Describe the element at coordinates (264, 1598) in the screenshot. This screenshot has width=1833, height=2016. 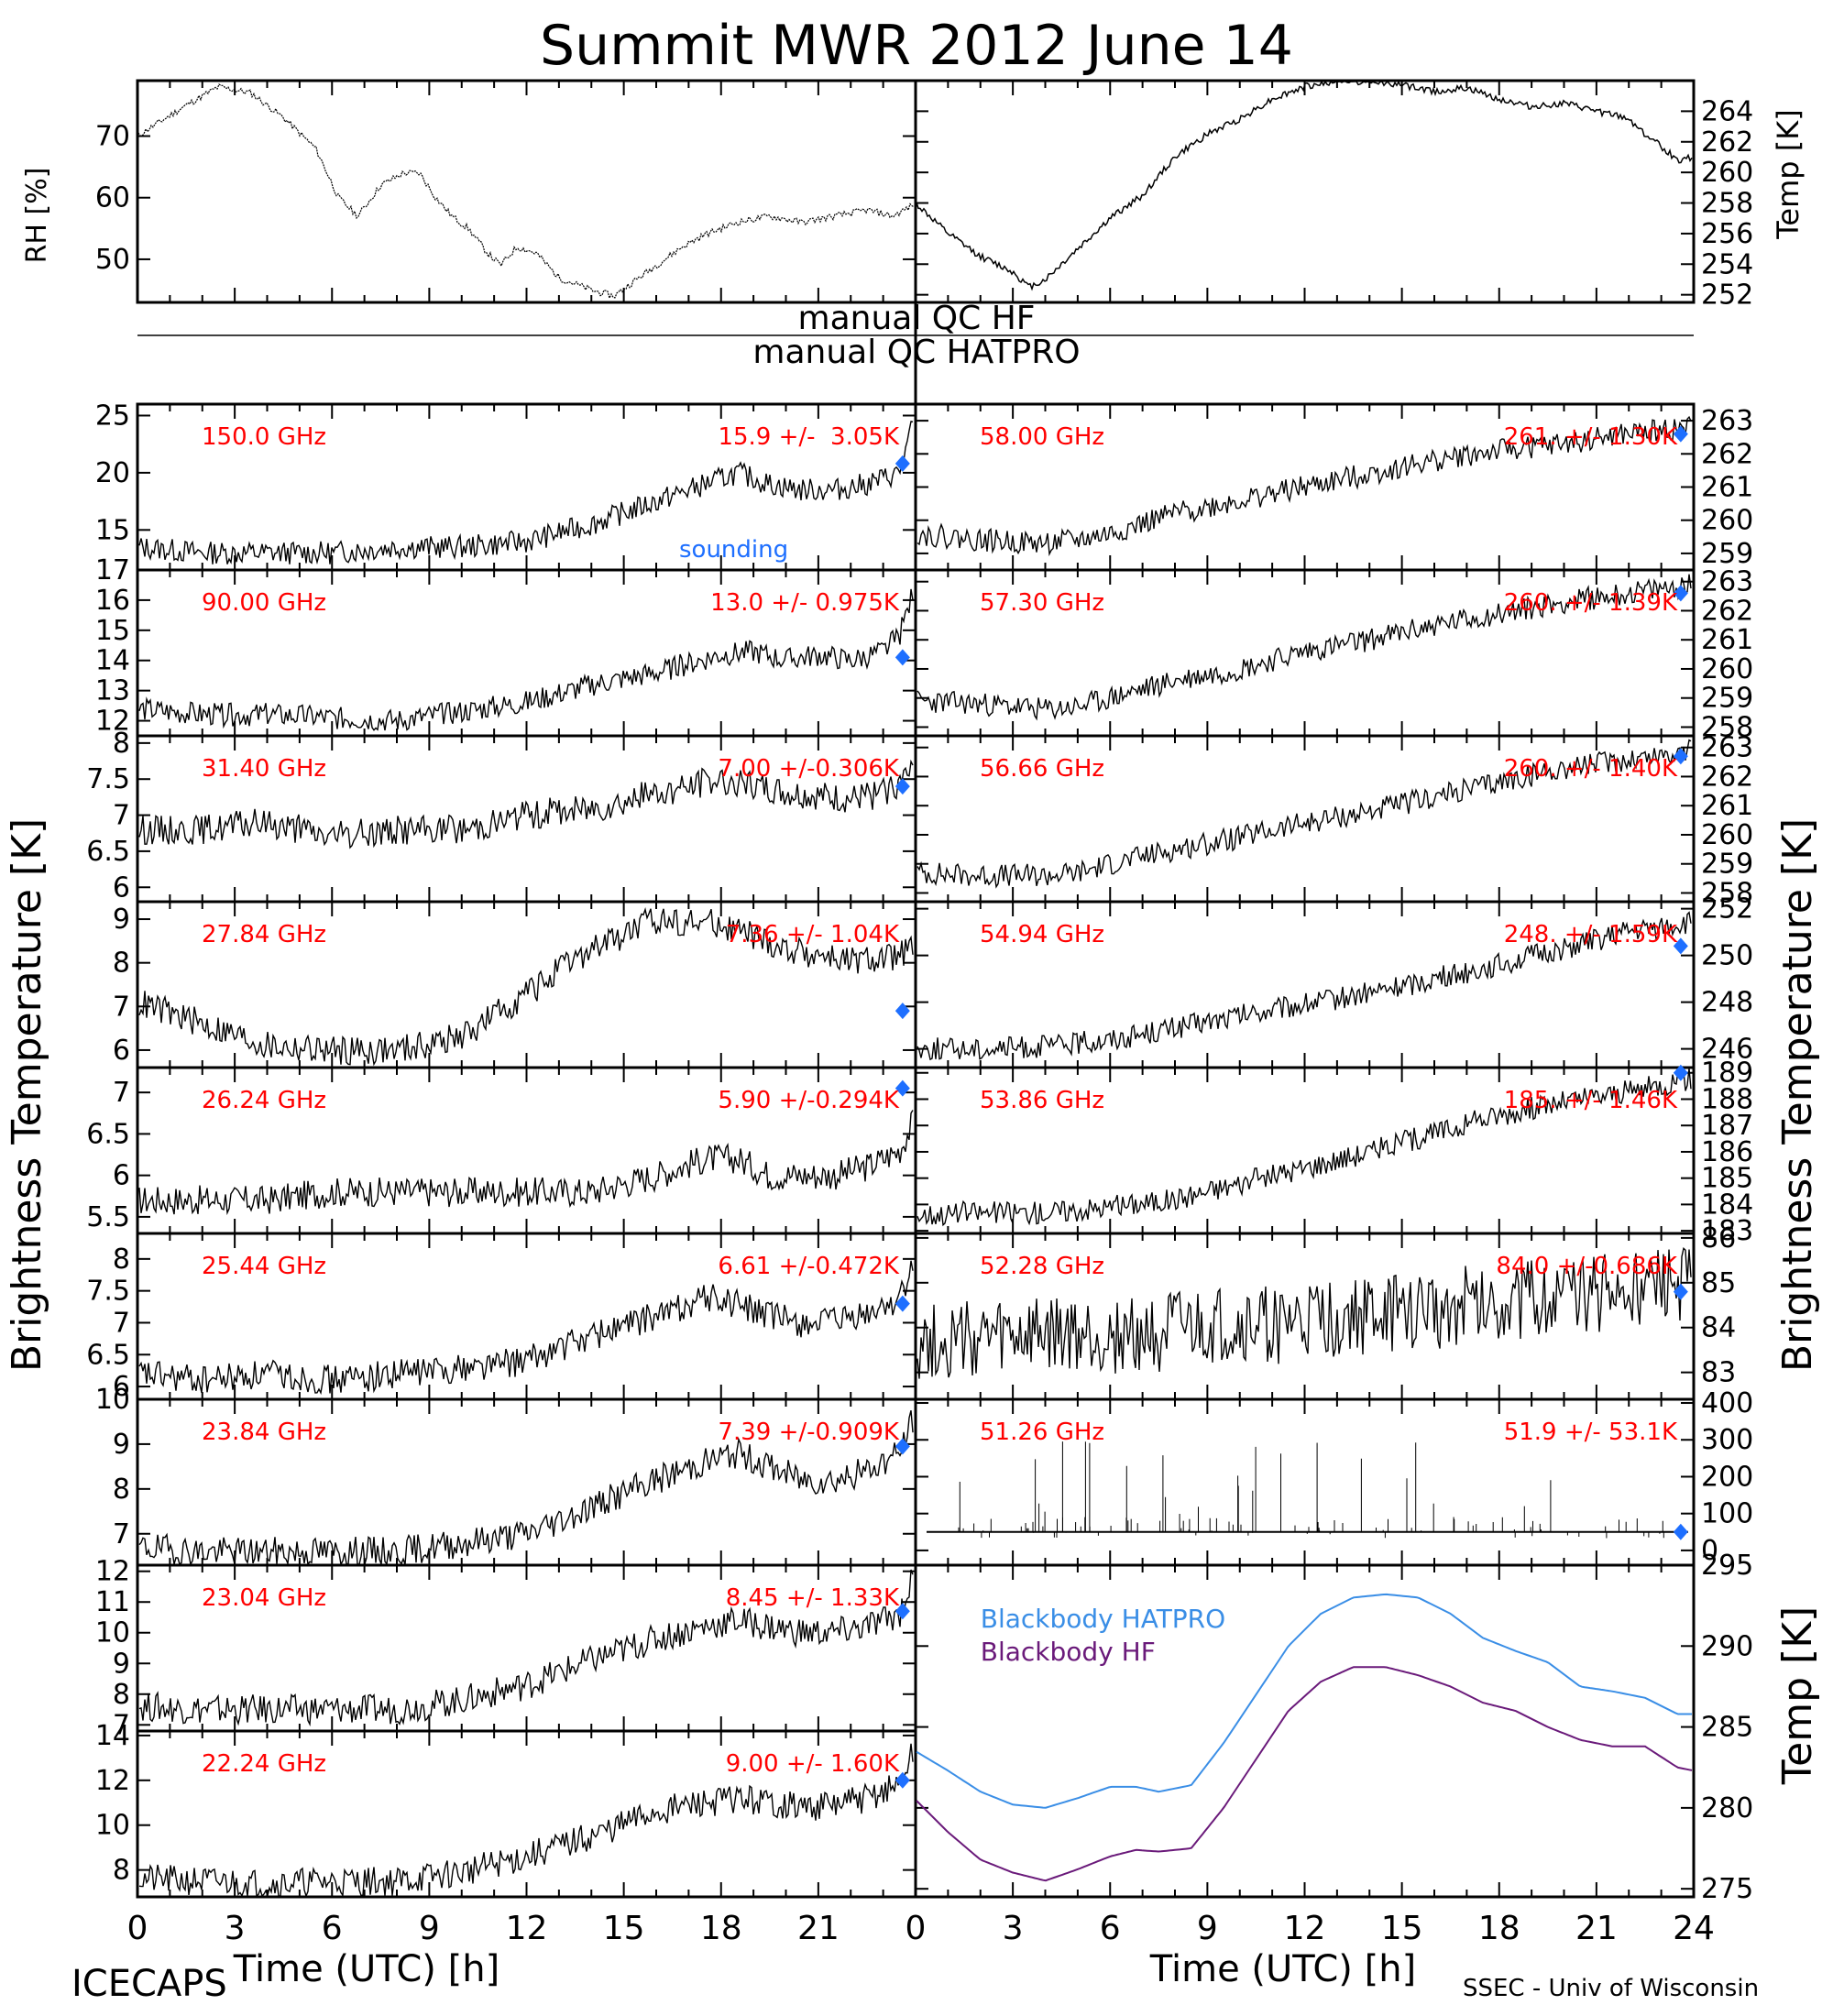
I see `frequency-label: 23.04 GHz` at that location.